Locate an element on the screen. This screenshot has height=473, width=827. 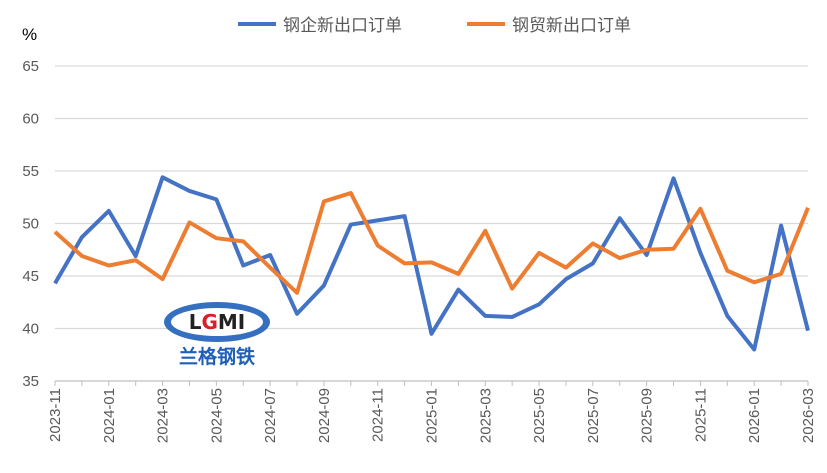
svg-text: LGMI is located at coordinates (217, 322).